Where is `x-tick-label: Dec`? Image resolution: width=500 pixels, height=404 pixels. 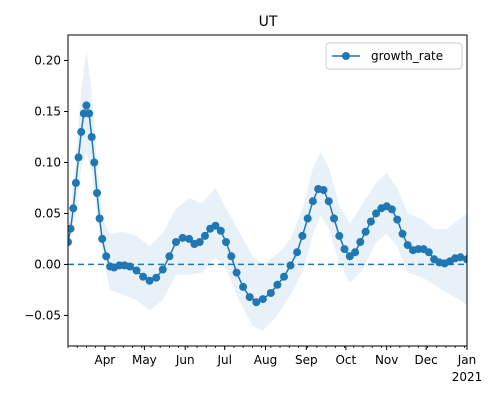
x-tick-label: Dec is located at coordinates (426, 360).